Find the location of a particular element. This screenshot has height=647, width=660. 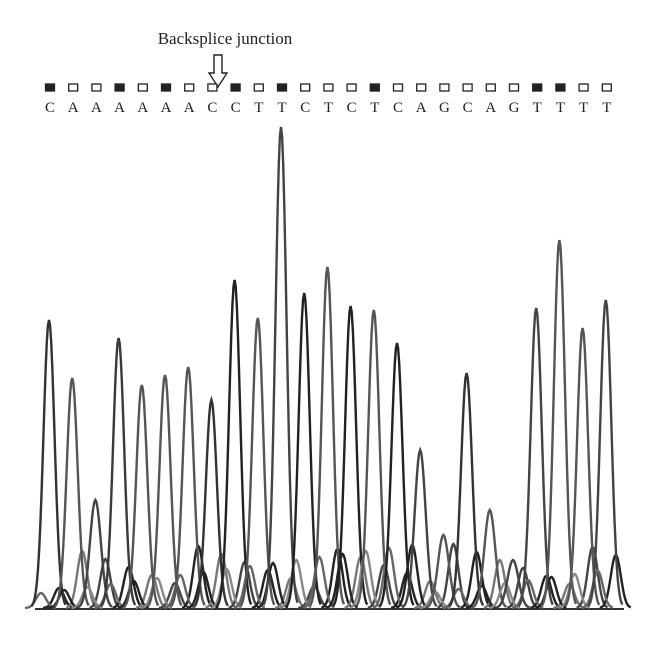

junction-arrow is located at coordinates (218, 71).